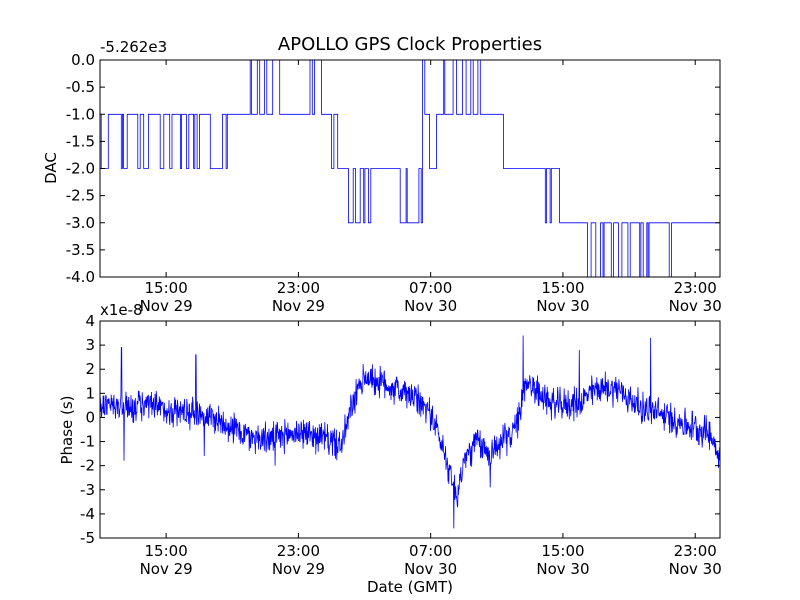  Describe the element at coordinates (90, 345) in the screenshot. I see `phase-y-tick-label: 3` at that location.